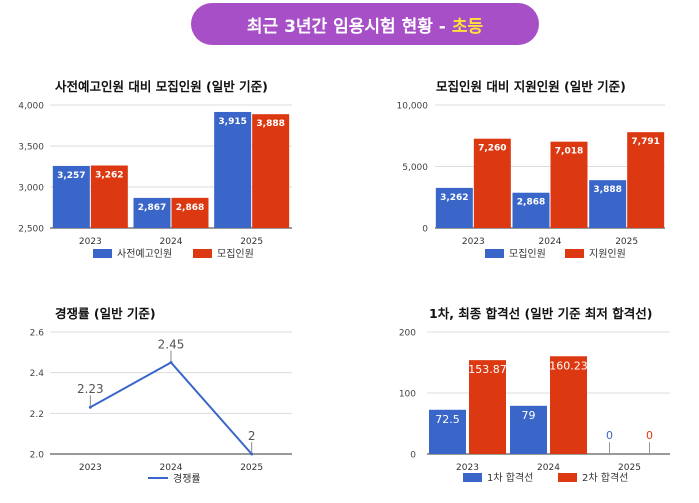 Image resolution: width=699 pixels, height=503 pixels. I want to click on data-label: 2, so click(252, 436).